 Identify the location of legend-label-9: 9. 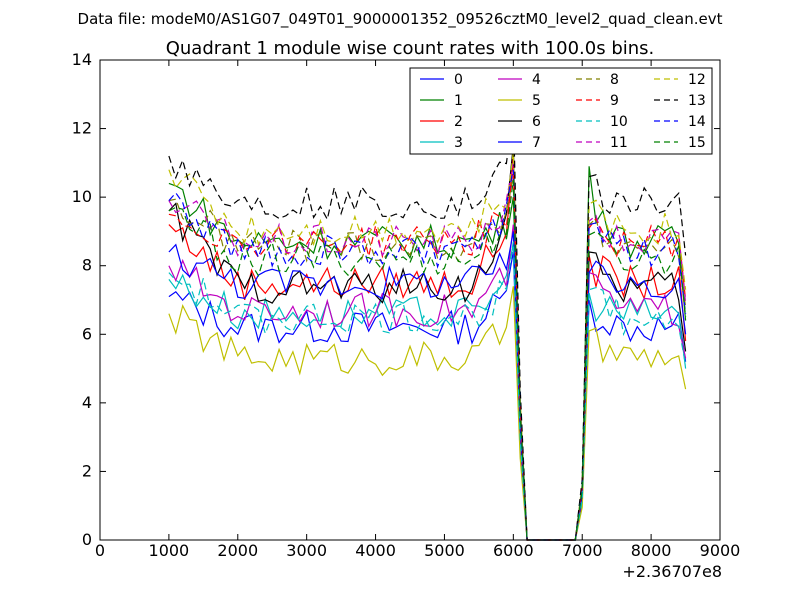
(614, 101).